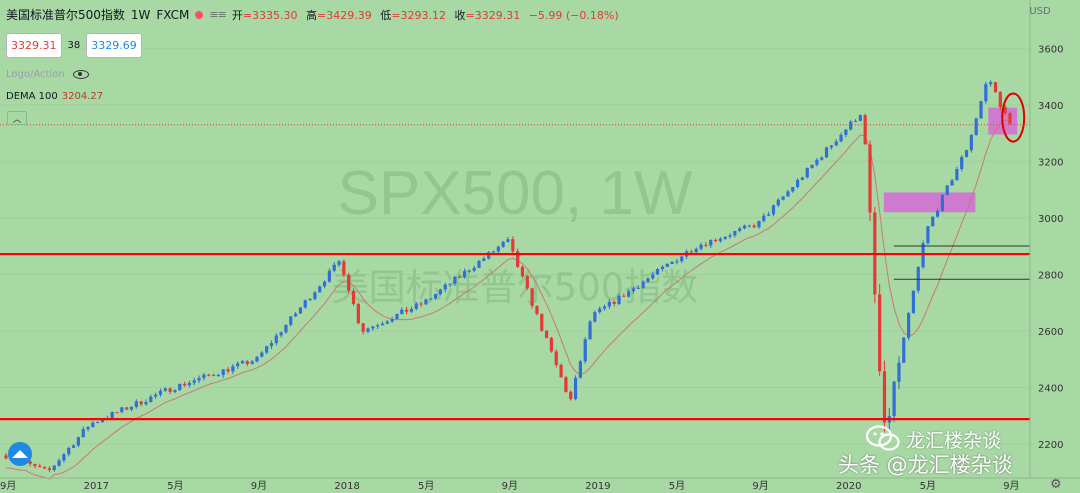 The height and width of the screenshot is (493, 1080). What do you see at coordinates (883, 438) in the screenshot?
I see `wechat-icon` at bounding box center [883, 438].